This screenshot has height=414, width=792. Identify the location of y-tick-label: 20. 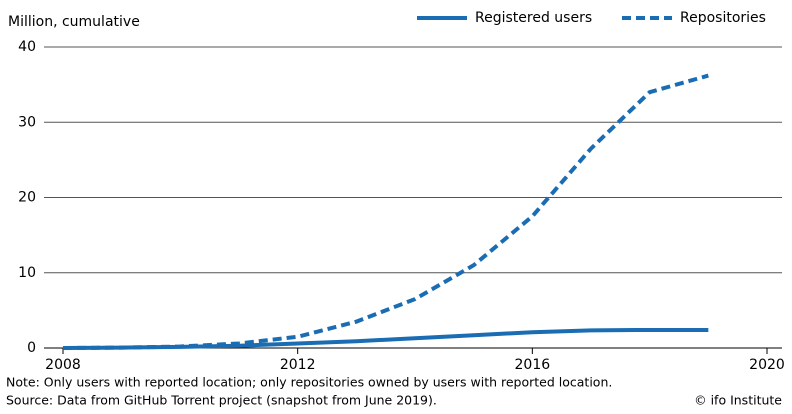
(27, 198).